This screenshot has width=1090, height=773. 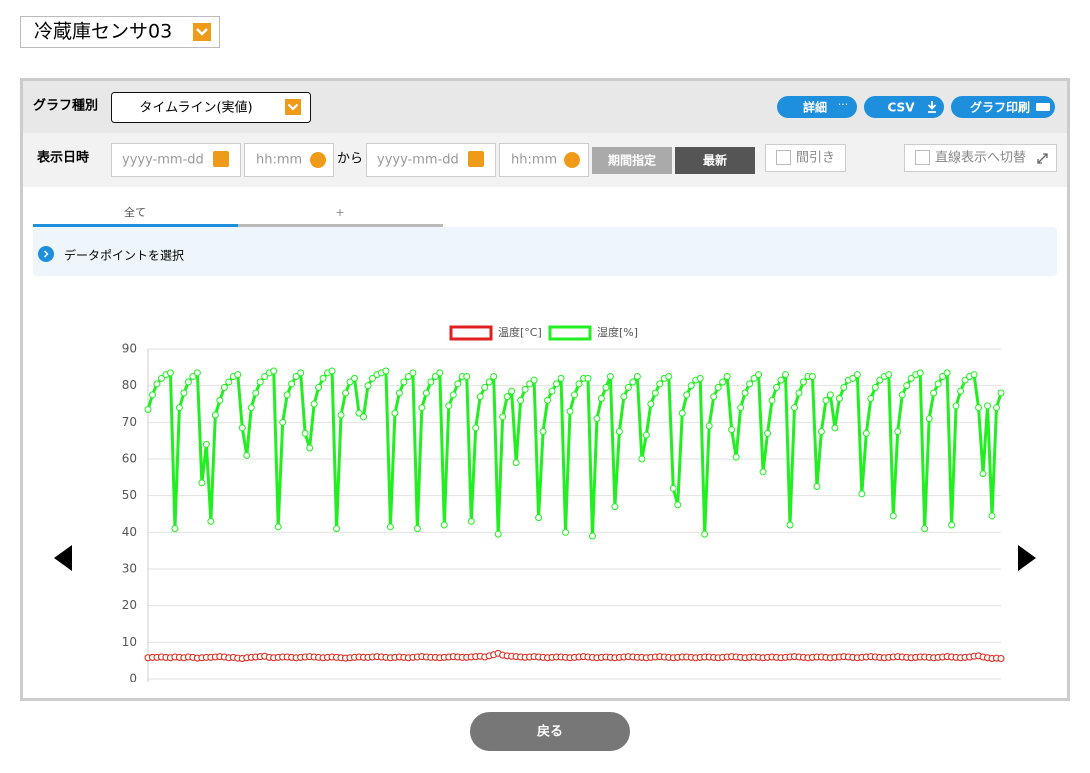 What do you see at coordinates (135, 212) in the screenshot?
I see `tab: 全て` at bounding box center [135, 212].